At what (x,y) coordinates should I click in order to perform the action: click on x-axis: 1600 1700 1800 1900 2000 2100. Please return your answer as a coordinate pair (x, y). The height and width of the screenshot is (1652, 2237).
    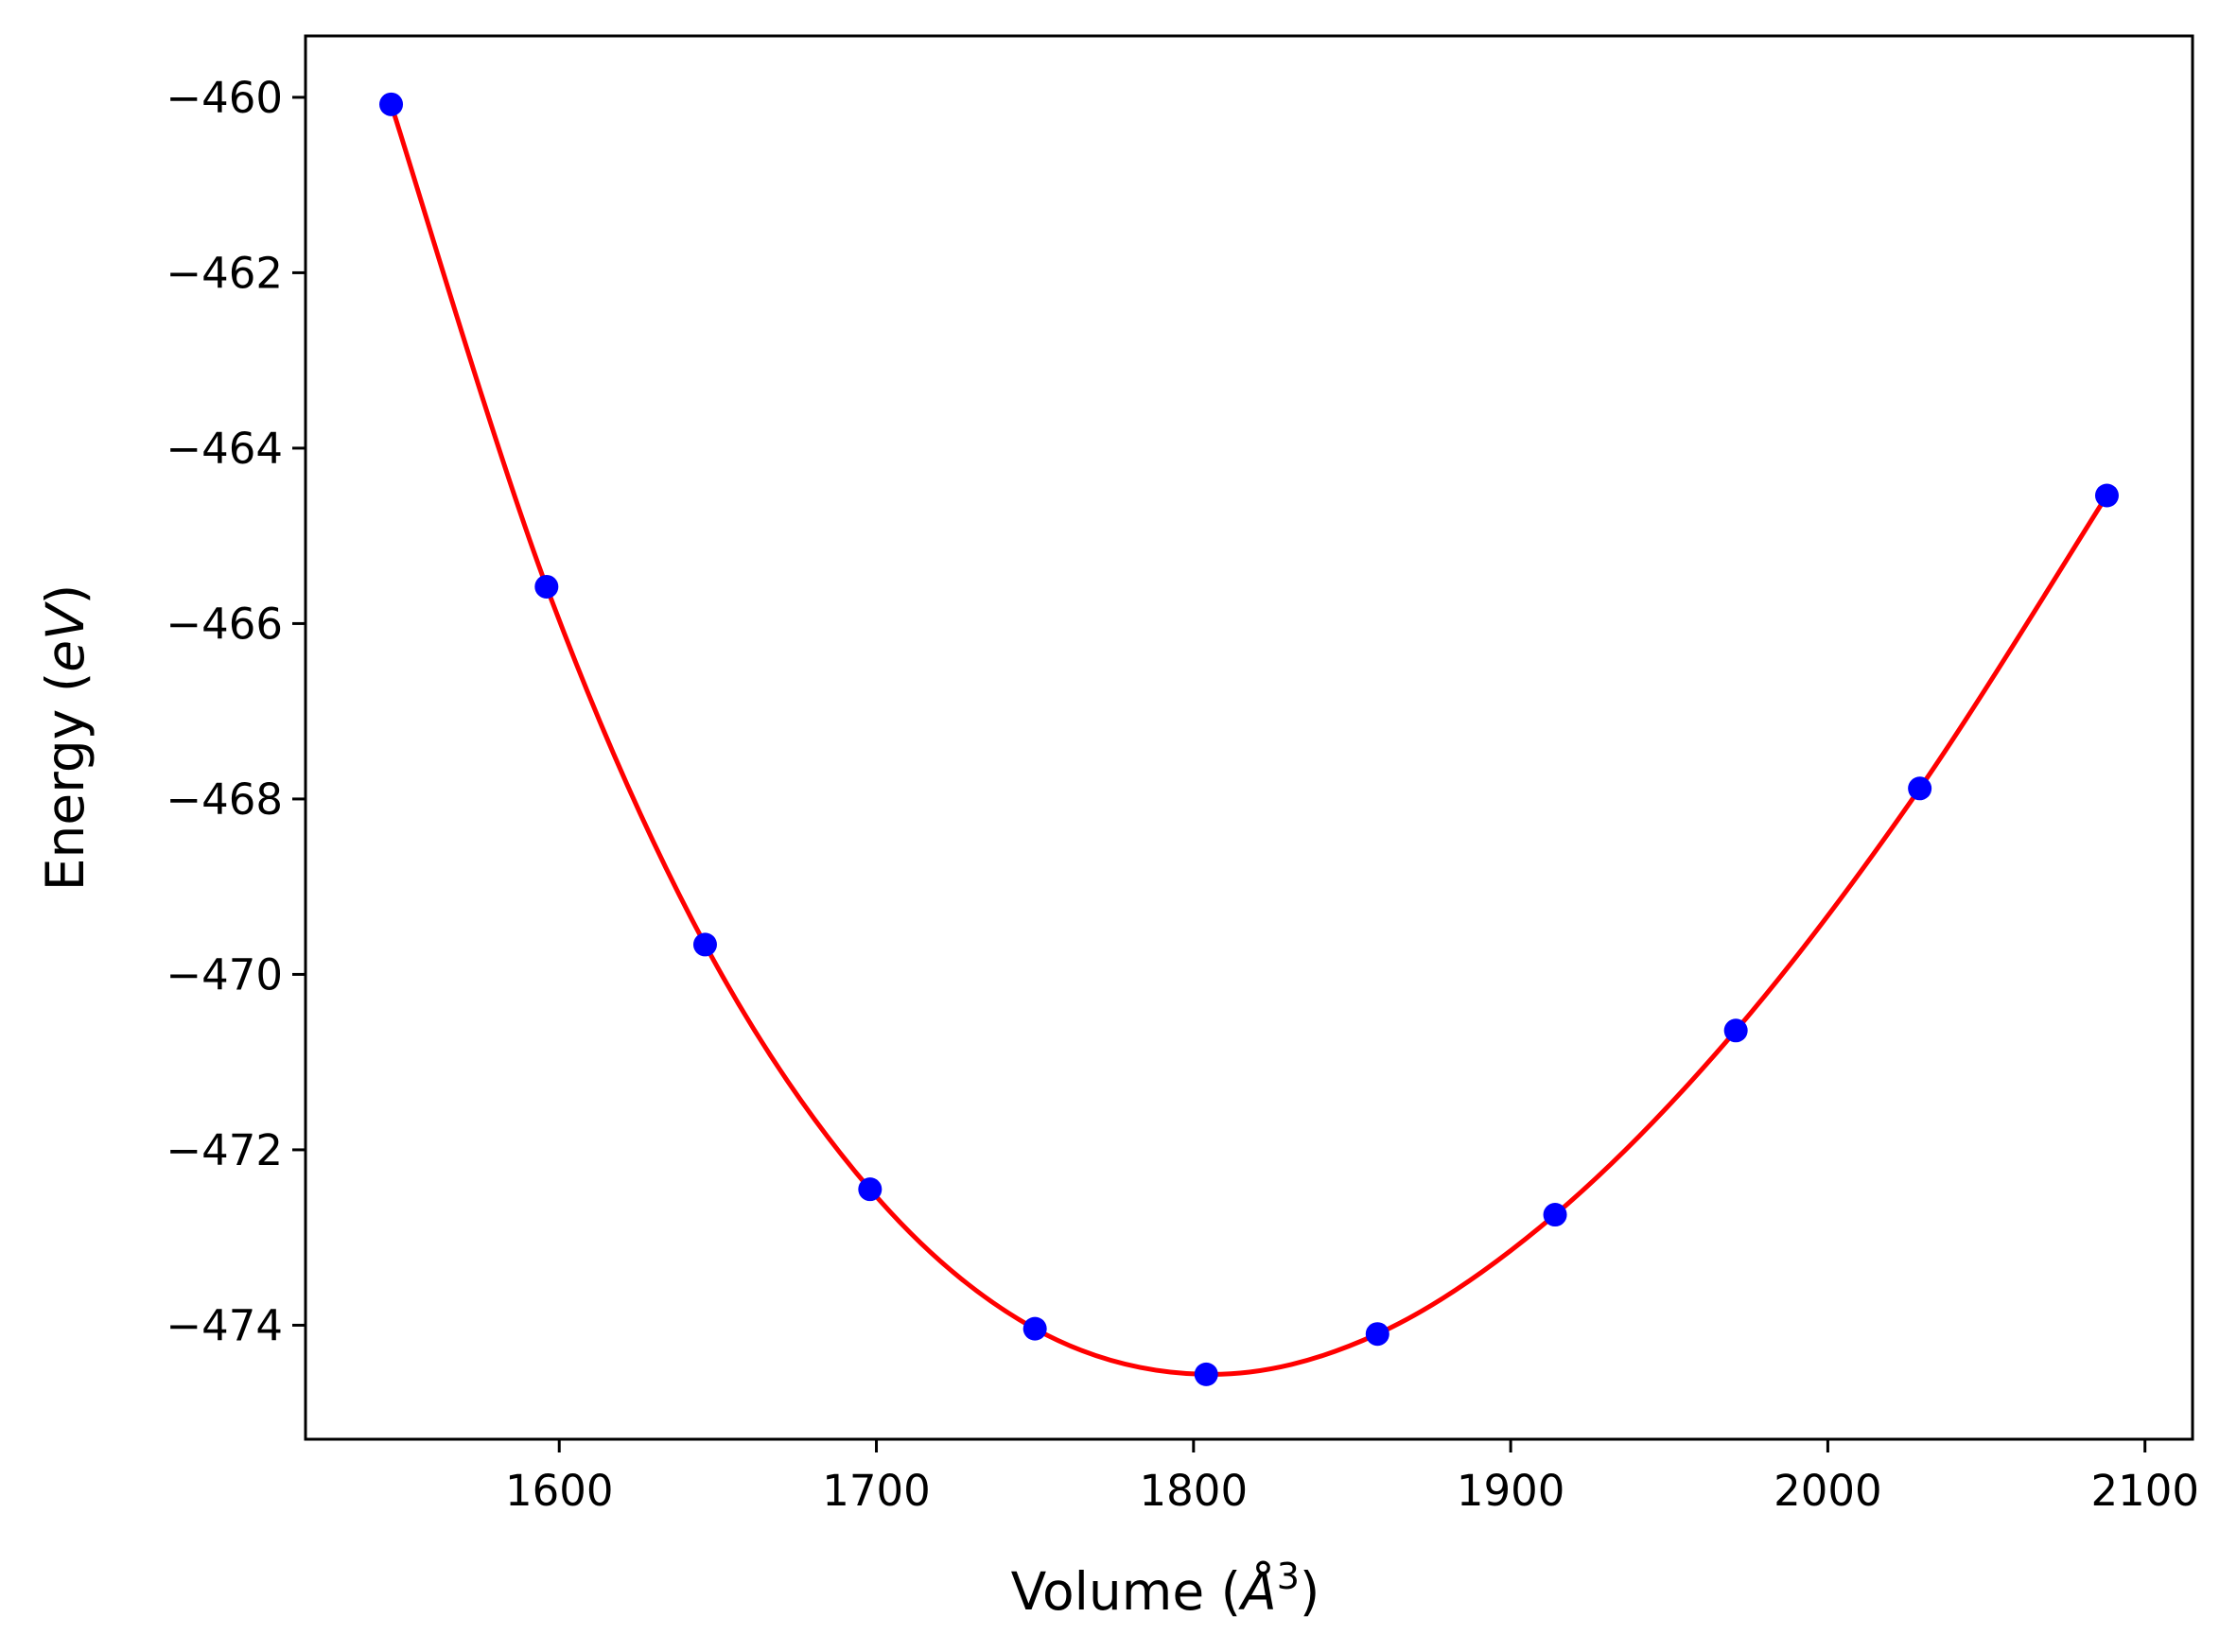
    Looking at the image, I should click on (1352, 1477).